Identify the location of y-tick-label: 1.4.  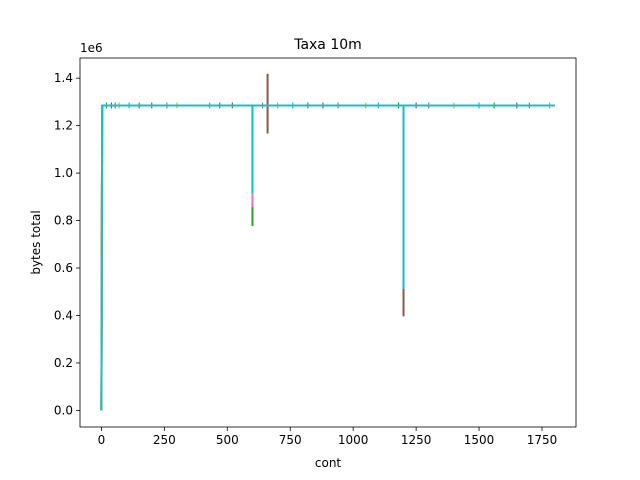
(63, 78).